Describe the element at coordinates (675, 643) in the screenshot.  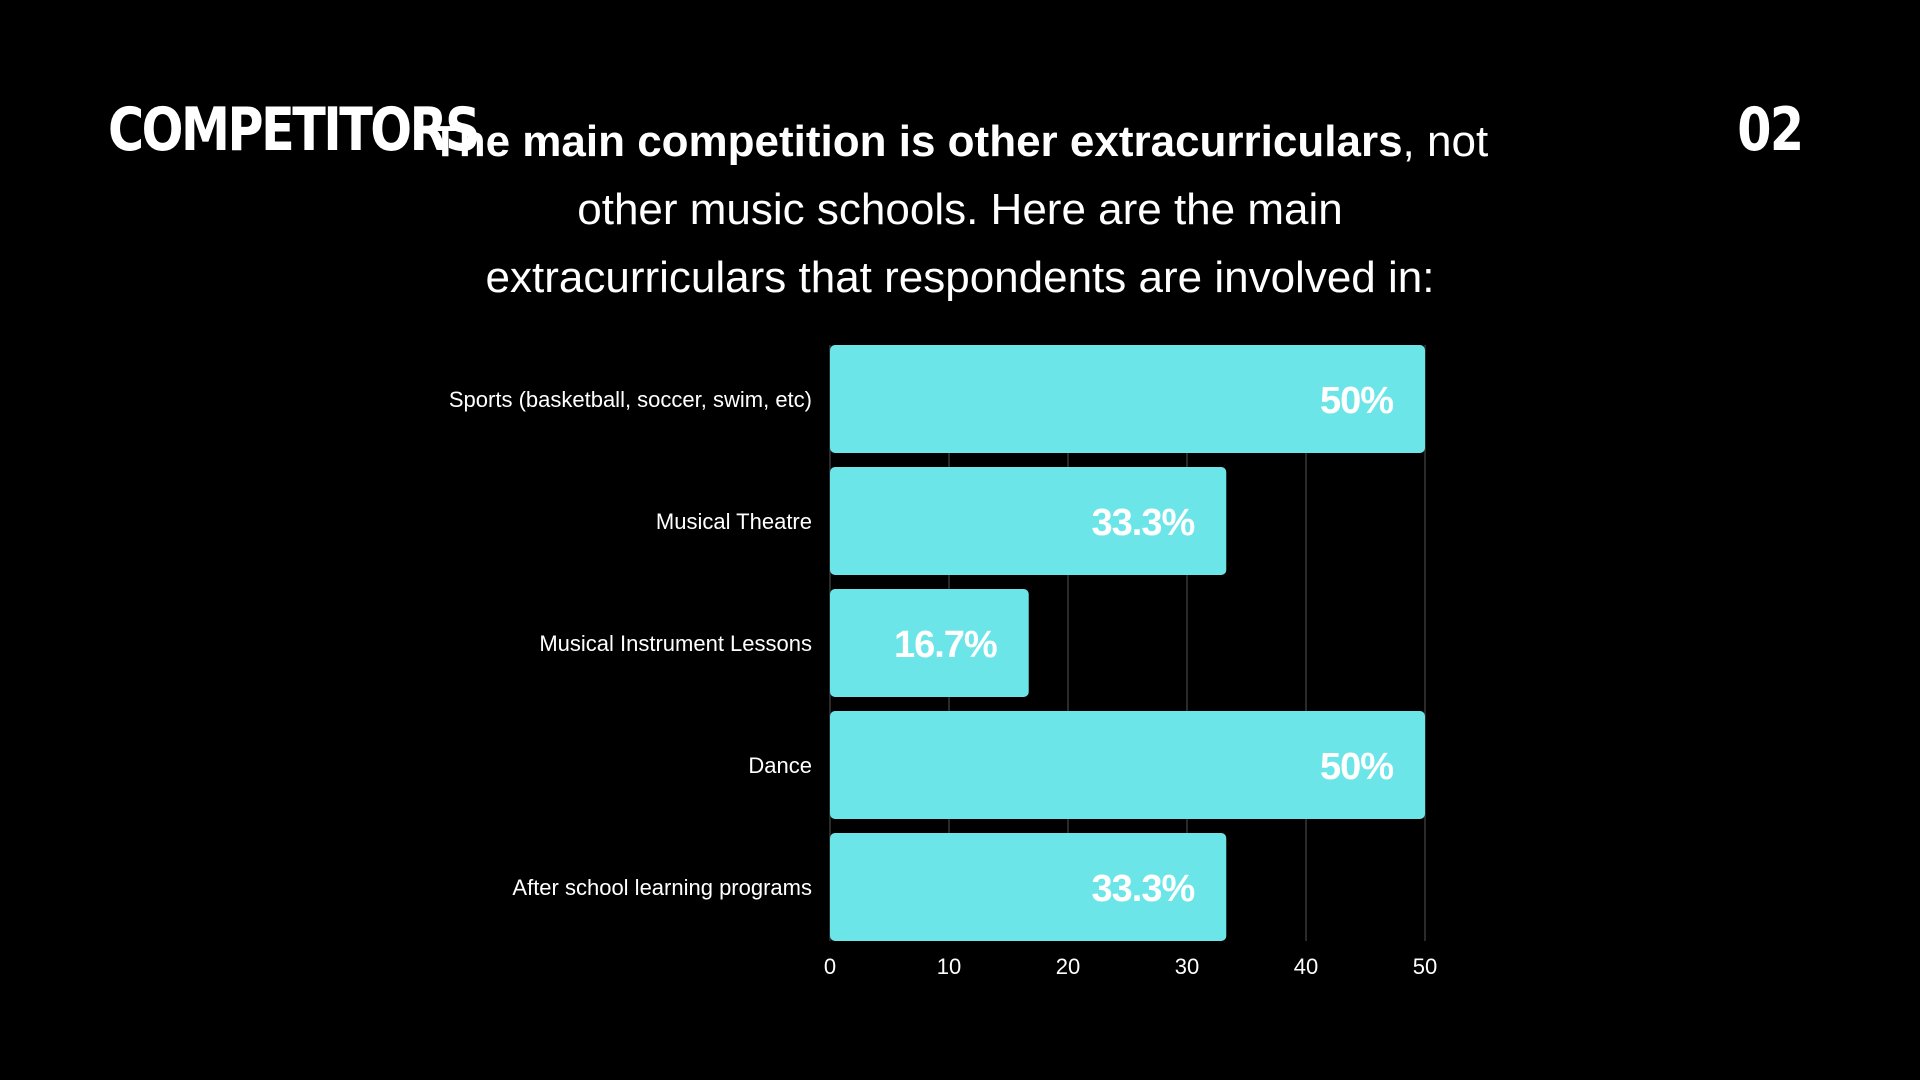
I see `category-label: Musical Instrument Lessons` at that location.